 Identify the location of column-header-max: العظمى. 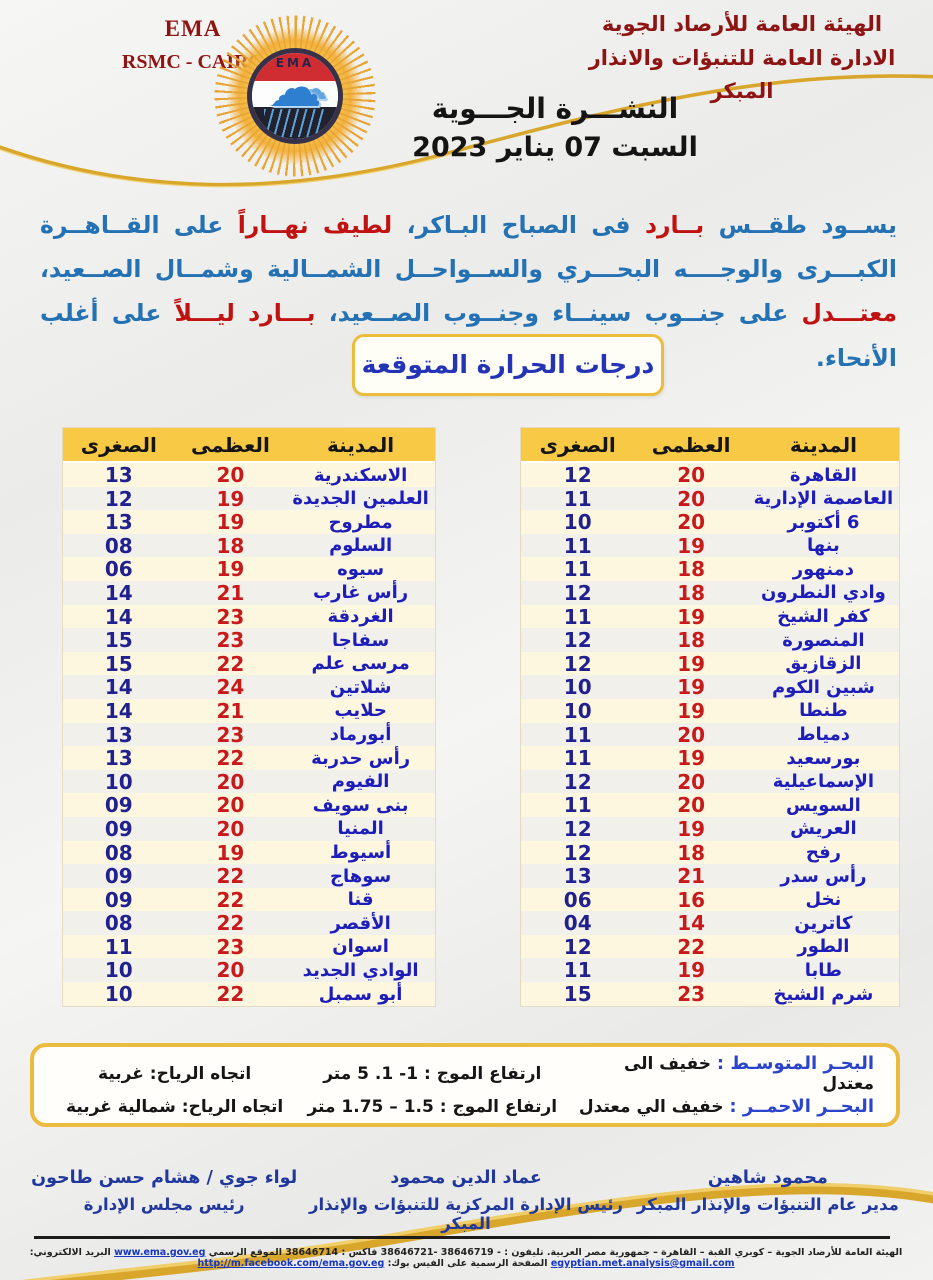
(230, 444).